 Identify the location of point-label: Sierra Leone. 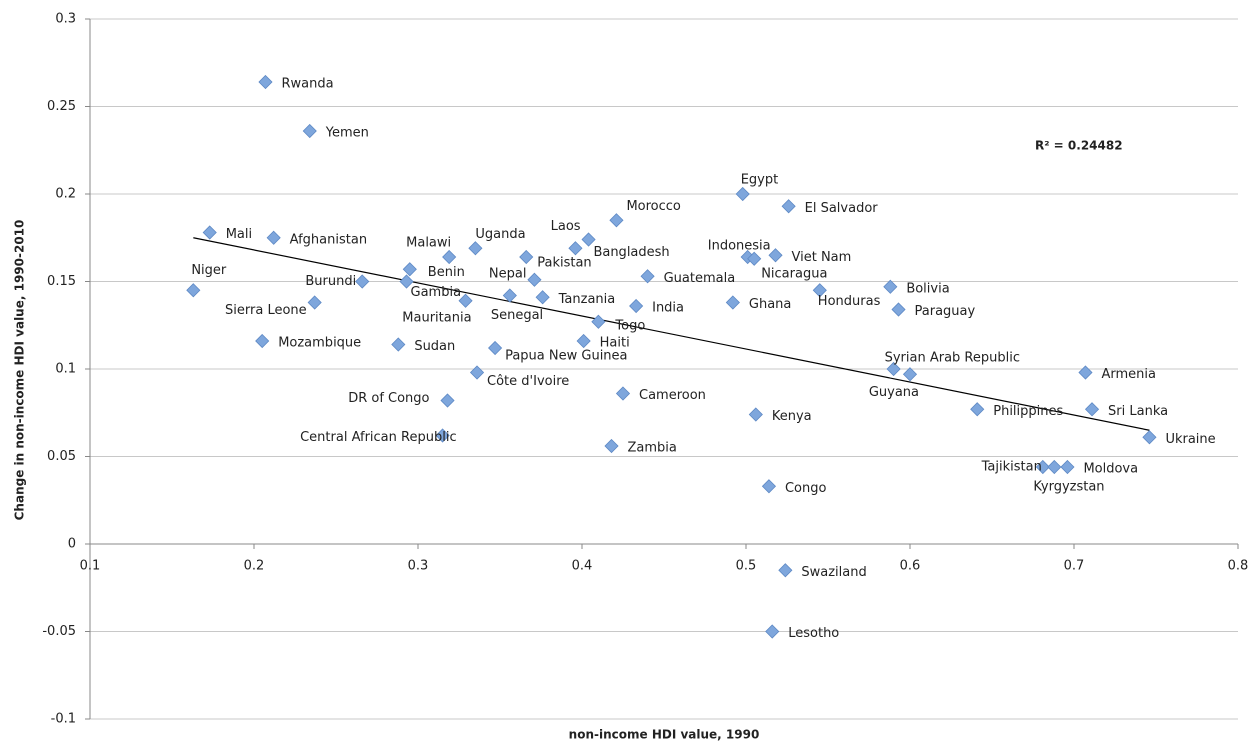
(266, 310).